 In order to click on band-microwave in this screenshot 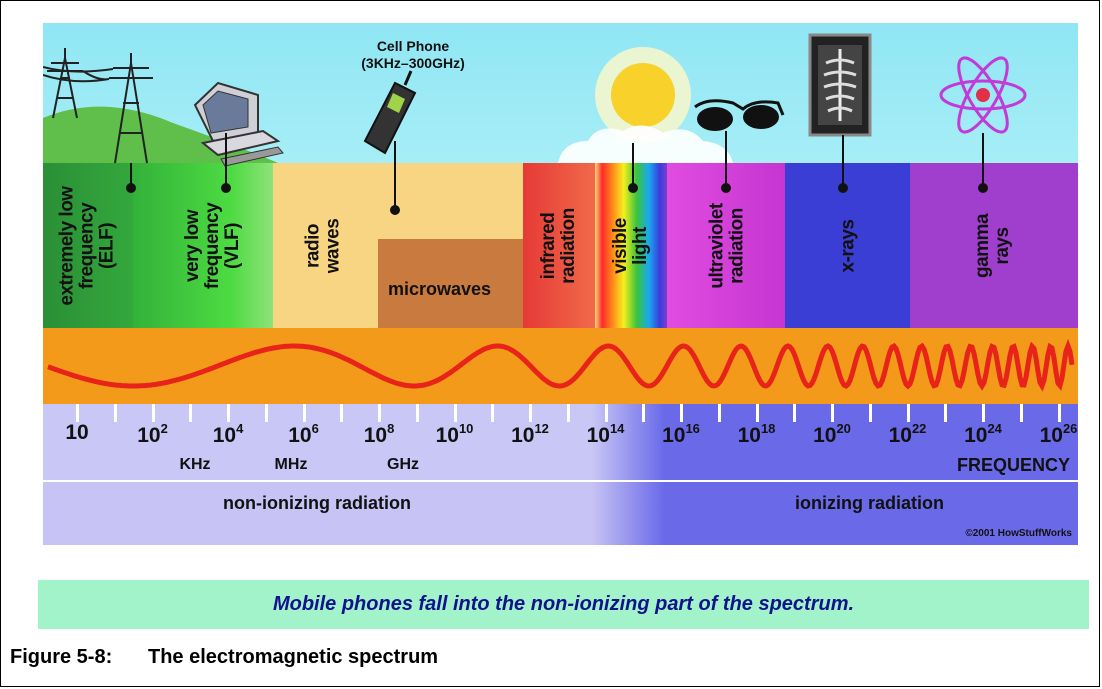, I will do `click(450, 283)`.